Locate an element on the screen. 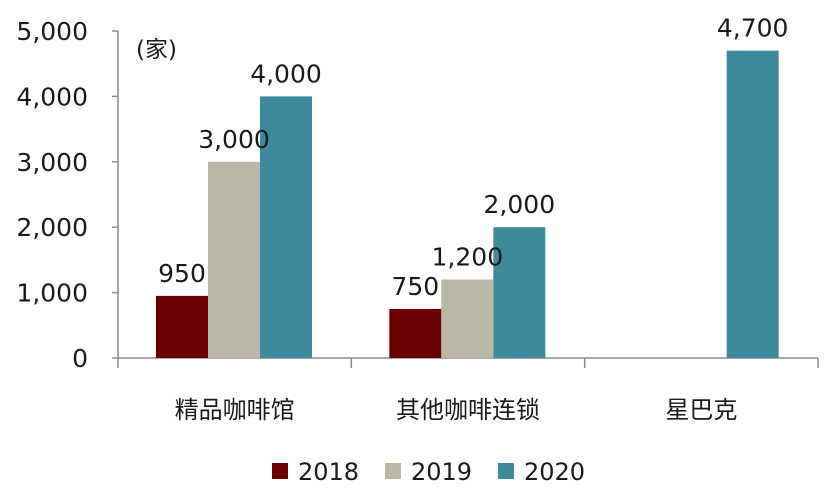 The width and height of the screenshot is (830, 496). legend-label-2019: 2019 is located at coordinates (441, 472).